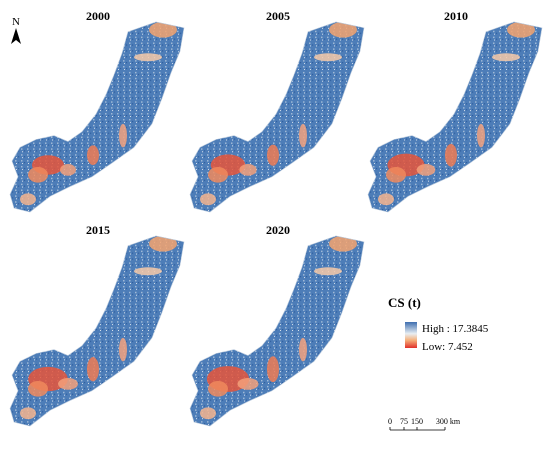 This screenshot has height=450, width=550. I want to click on scale-label: 75, so click(404, 421).